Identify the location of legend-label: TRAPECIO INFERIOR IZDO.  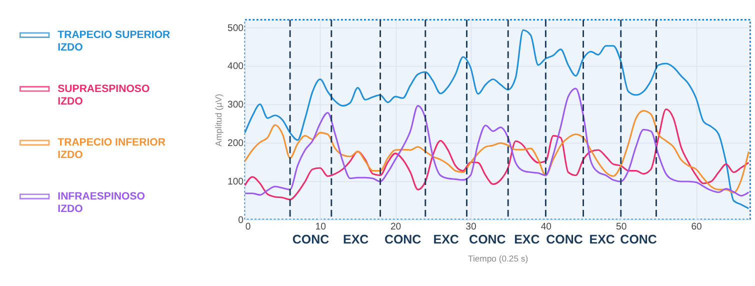
(112, 149).